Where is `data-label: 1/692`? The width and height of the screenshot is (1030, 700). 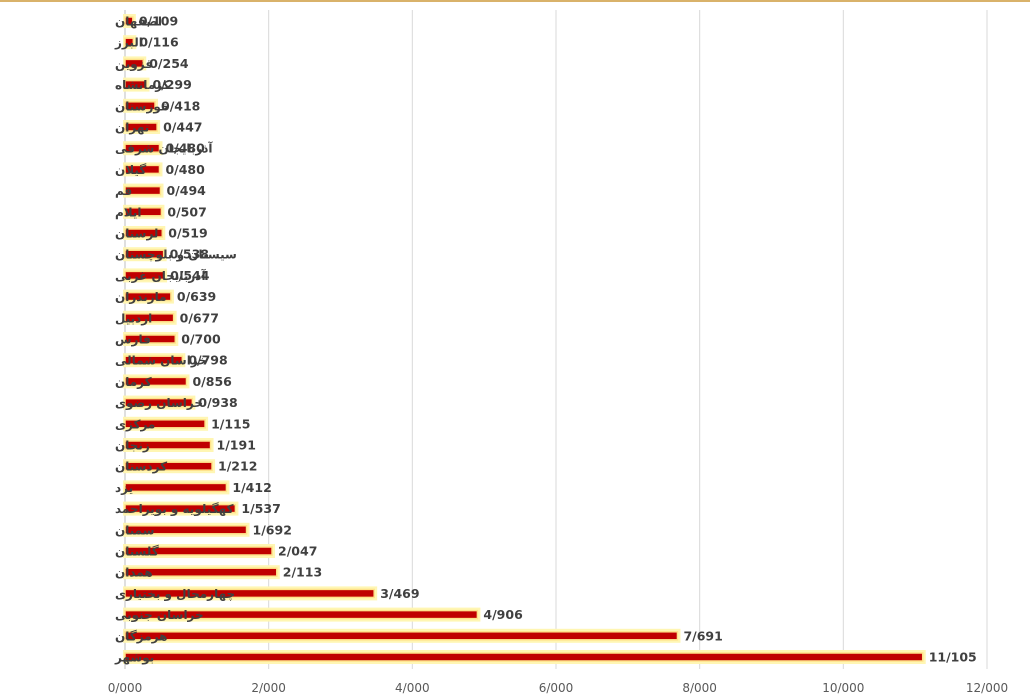
data-label: 1/692 is located at coordinates (272, 529).